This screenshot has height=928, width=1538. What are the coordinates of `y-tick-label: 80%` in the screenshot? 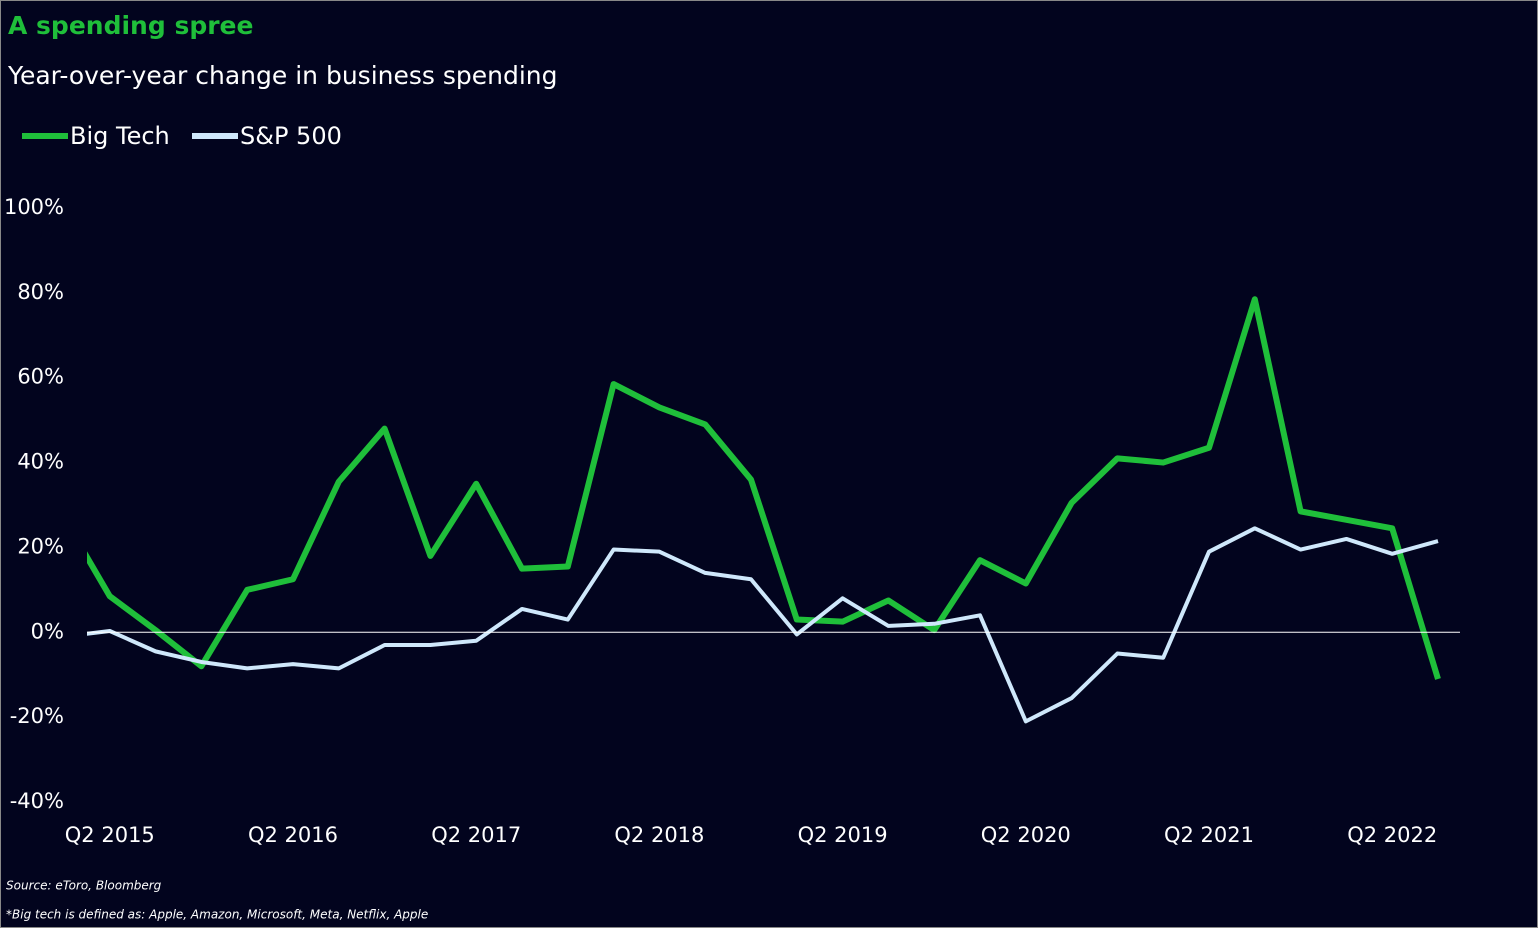 It's located at (40, 292).